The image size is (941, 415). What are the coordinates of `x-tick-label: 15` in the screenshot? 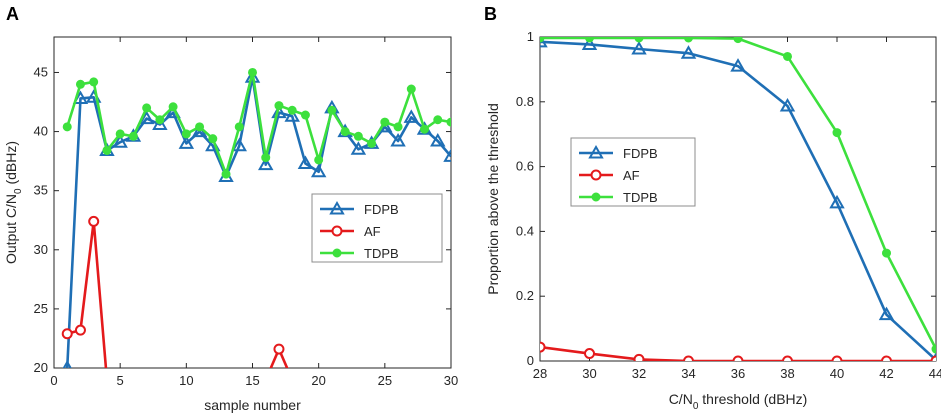 It's located at (252, 380).